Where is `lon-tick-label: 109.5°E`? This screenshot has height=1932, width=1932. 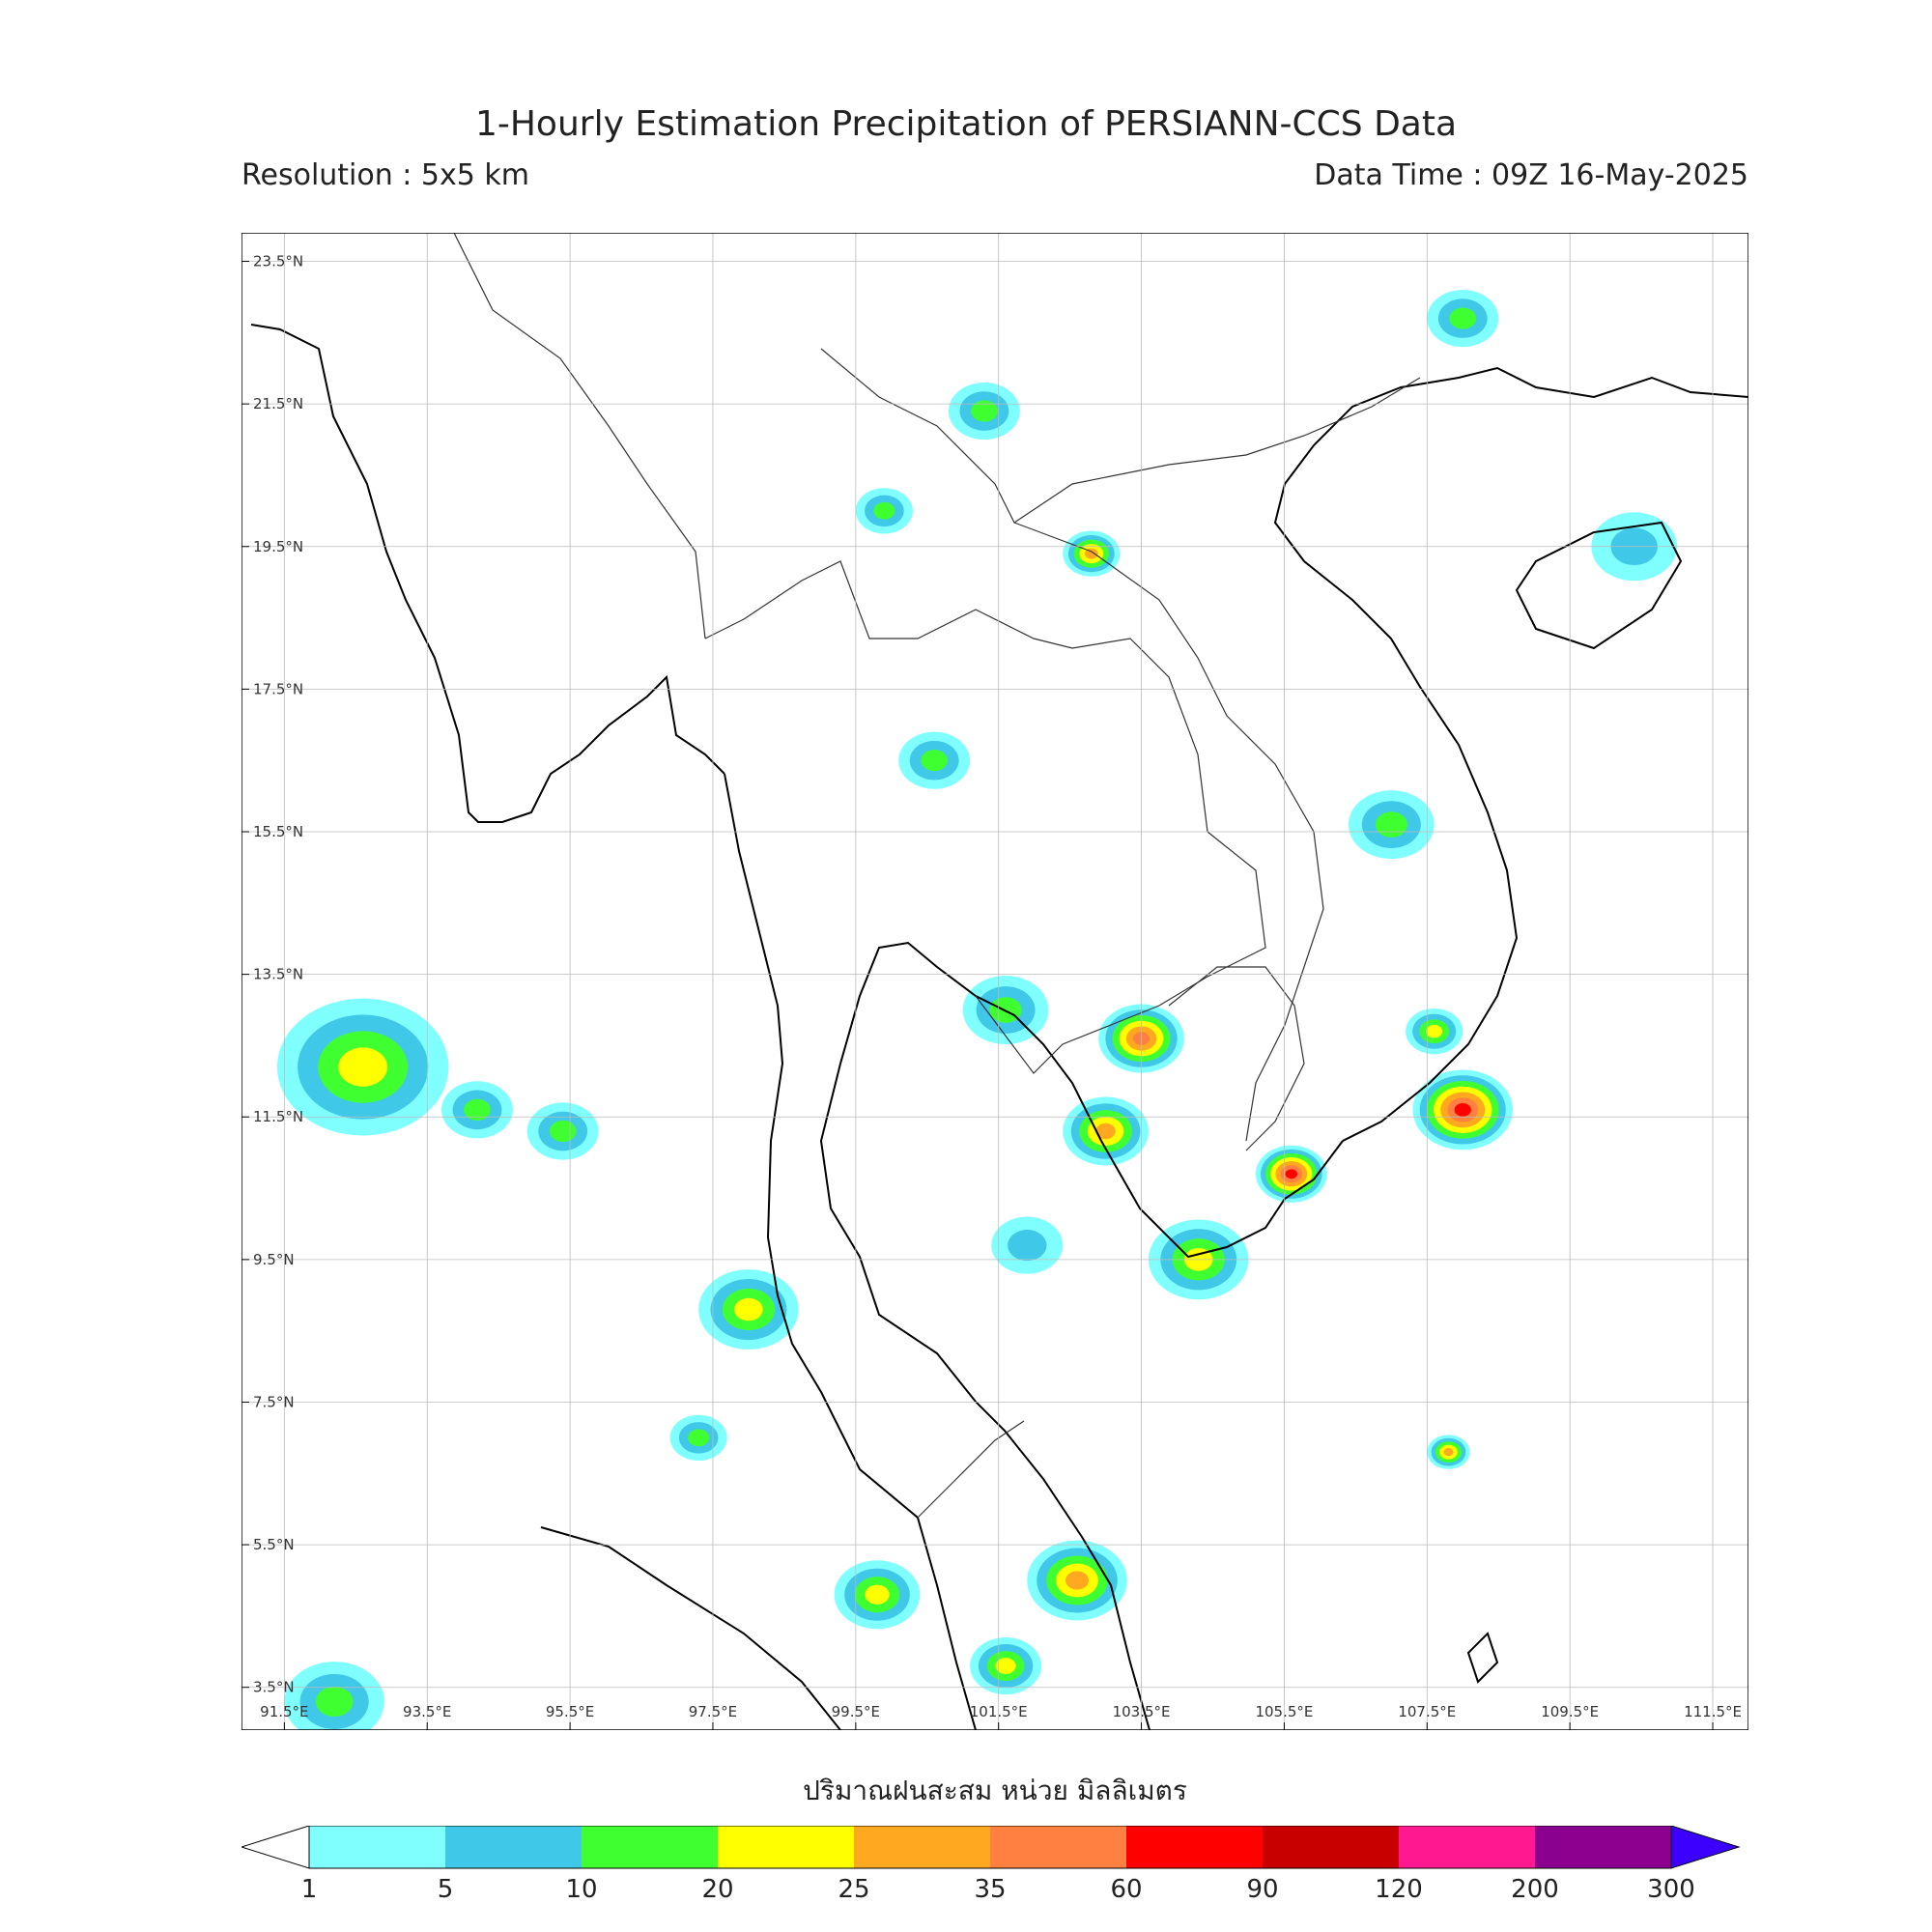 lon-tick-label: 109.5°E is located at coordinates (1570, 1711).